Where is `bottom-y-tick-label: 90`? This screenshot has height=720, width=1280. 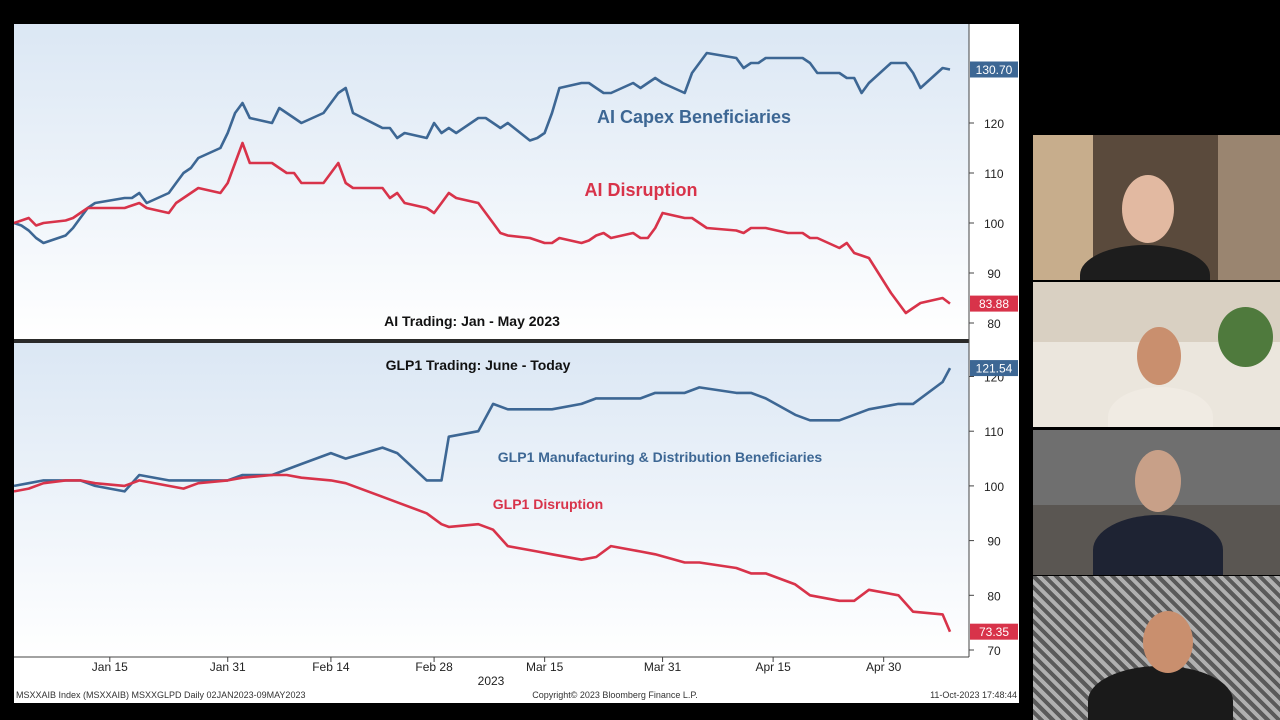
bottom-y-tick-label: 90 is located at coordinates (994, 542).